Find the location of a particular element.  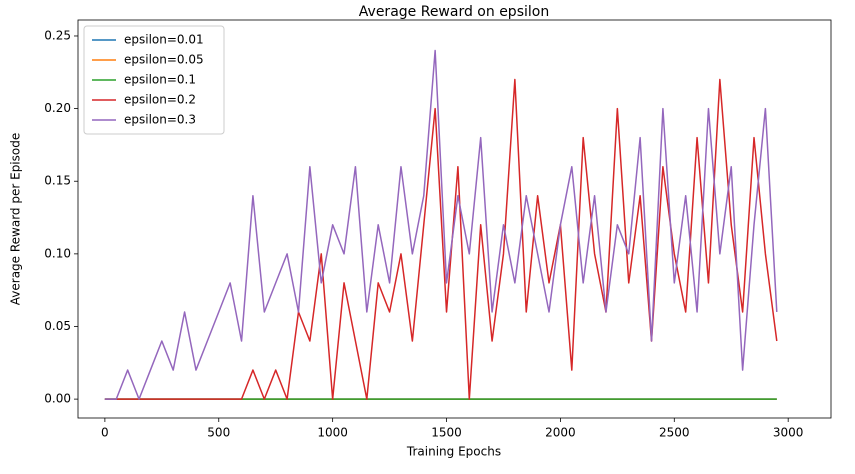

x-tick-label: 3000 is located at coordinates (788, 433).